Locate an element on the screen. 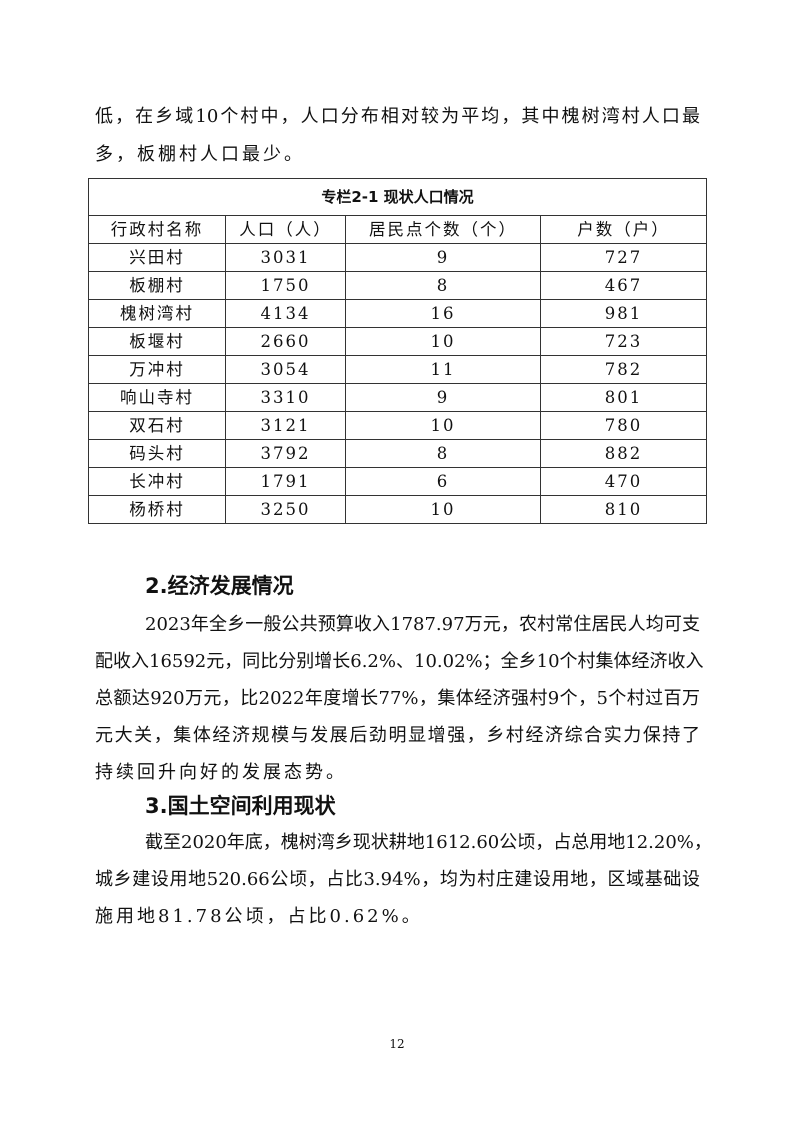 The image size is (794, 1122). table-row: 板棚村 1750 8 467 is located at coordinates (397, 285).